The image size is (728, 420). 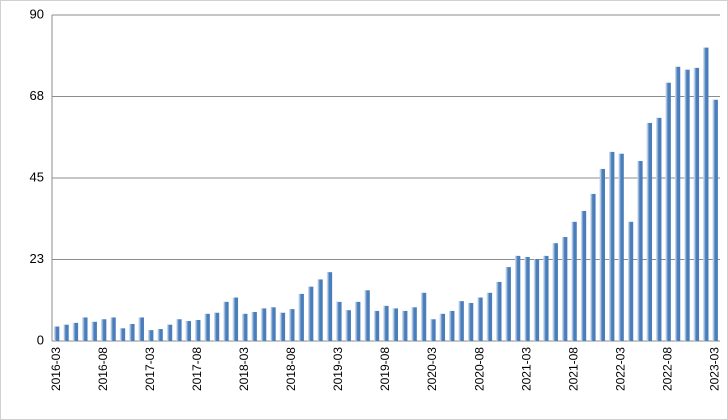 What do you see at coordinates (56, 369) in the screenshot?
I see `x-tick-label: 2016-03` at bounding box center [56, 369].